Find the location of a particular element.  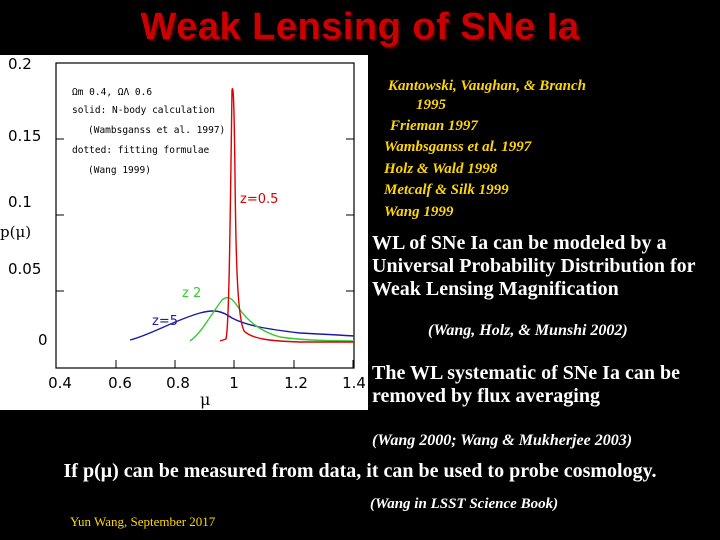

reference-item: Kantowski, Vaughan, & Branch is located at coordinates (487, 86).